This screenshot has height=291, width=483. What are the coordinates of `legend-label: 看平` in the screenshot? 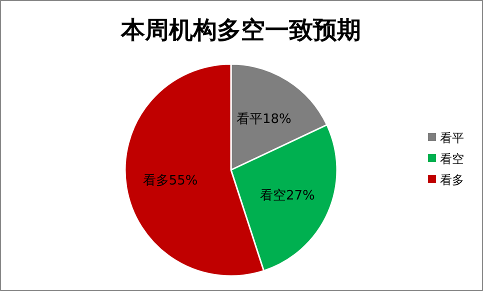 It's located at (452, 138).